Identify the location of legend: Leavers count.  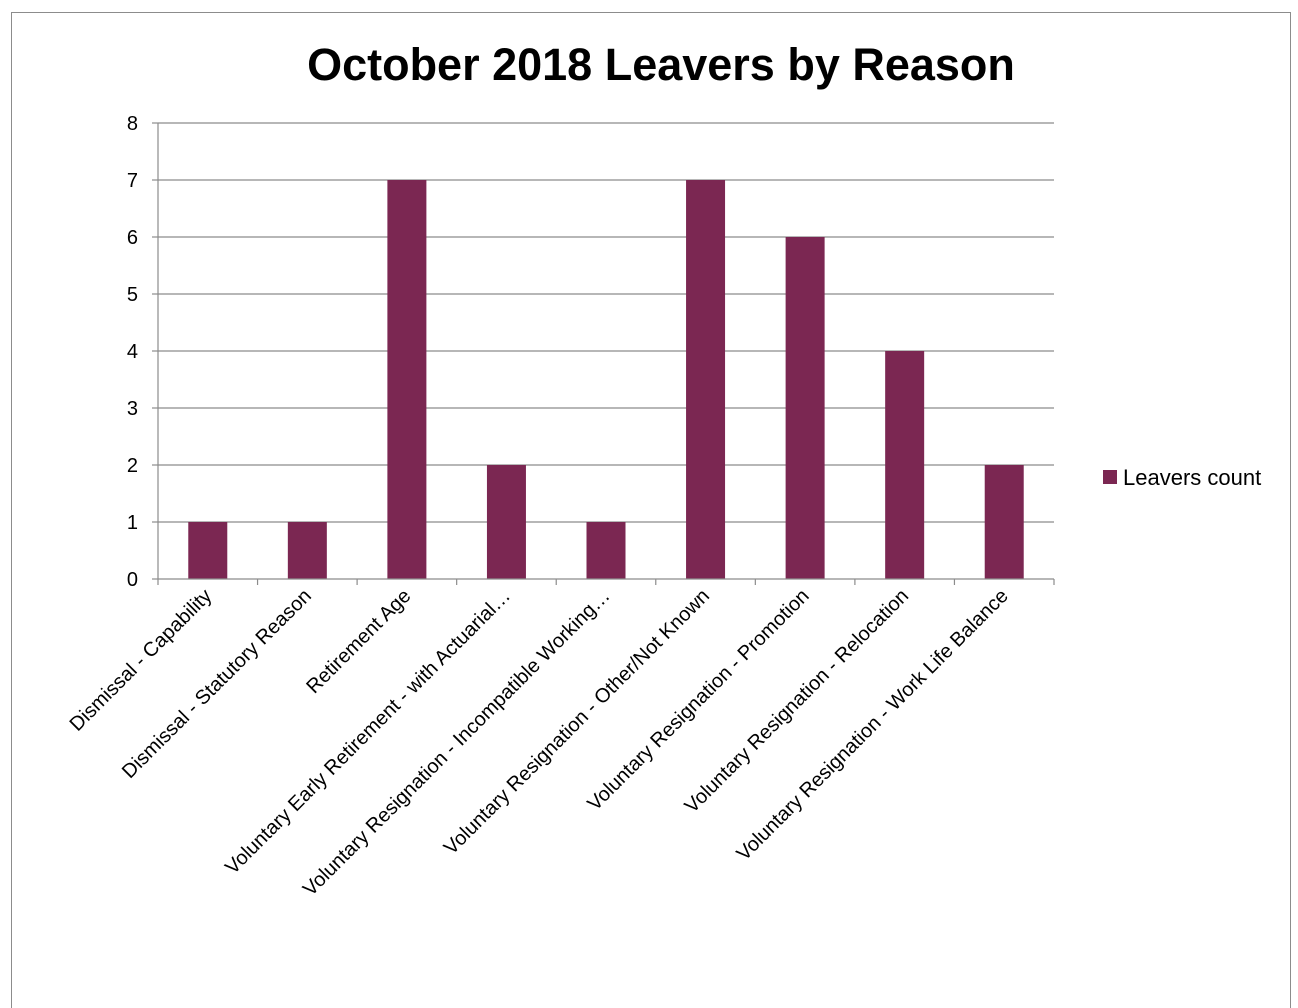
(1182, 477).